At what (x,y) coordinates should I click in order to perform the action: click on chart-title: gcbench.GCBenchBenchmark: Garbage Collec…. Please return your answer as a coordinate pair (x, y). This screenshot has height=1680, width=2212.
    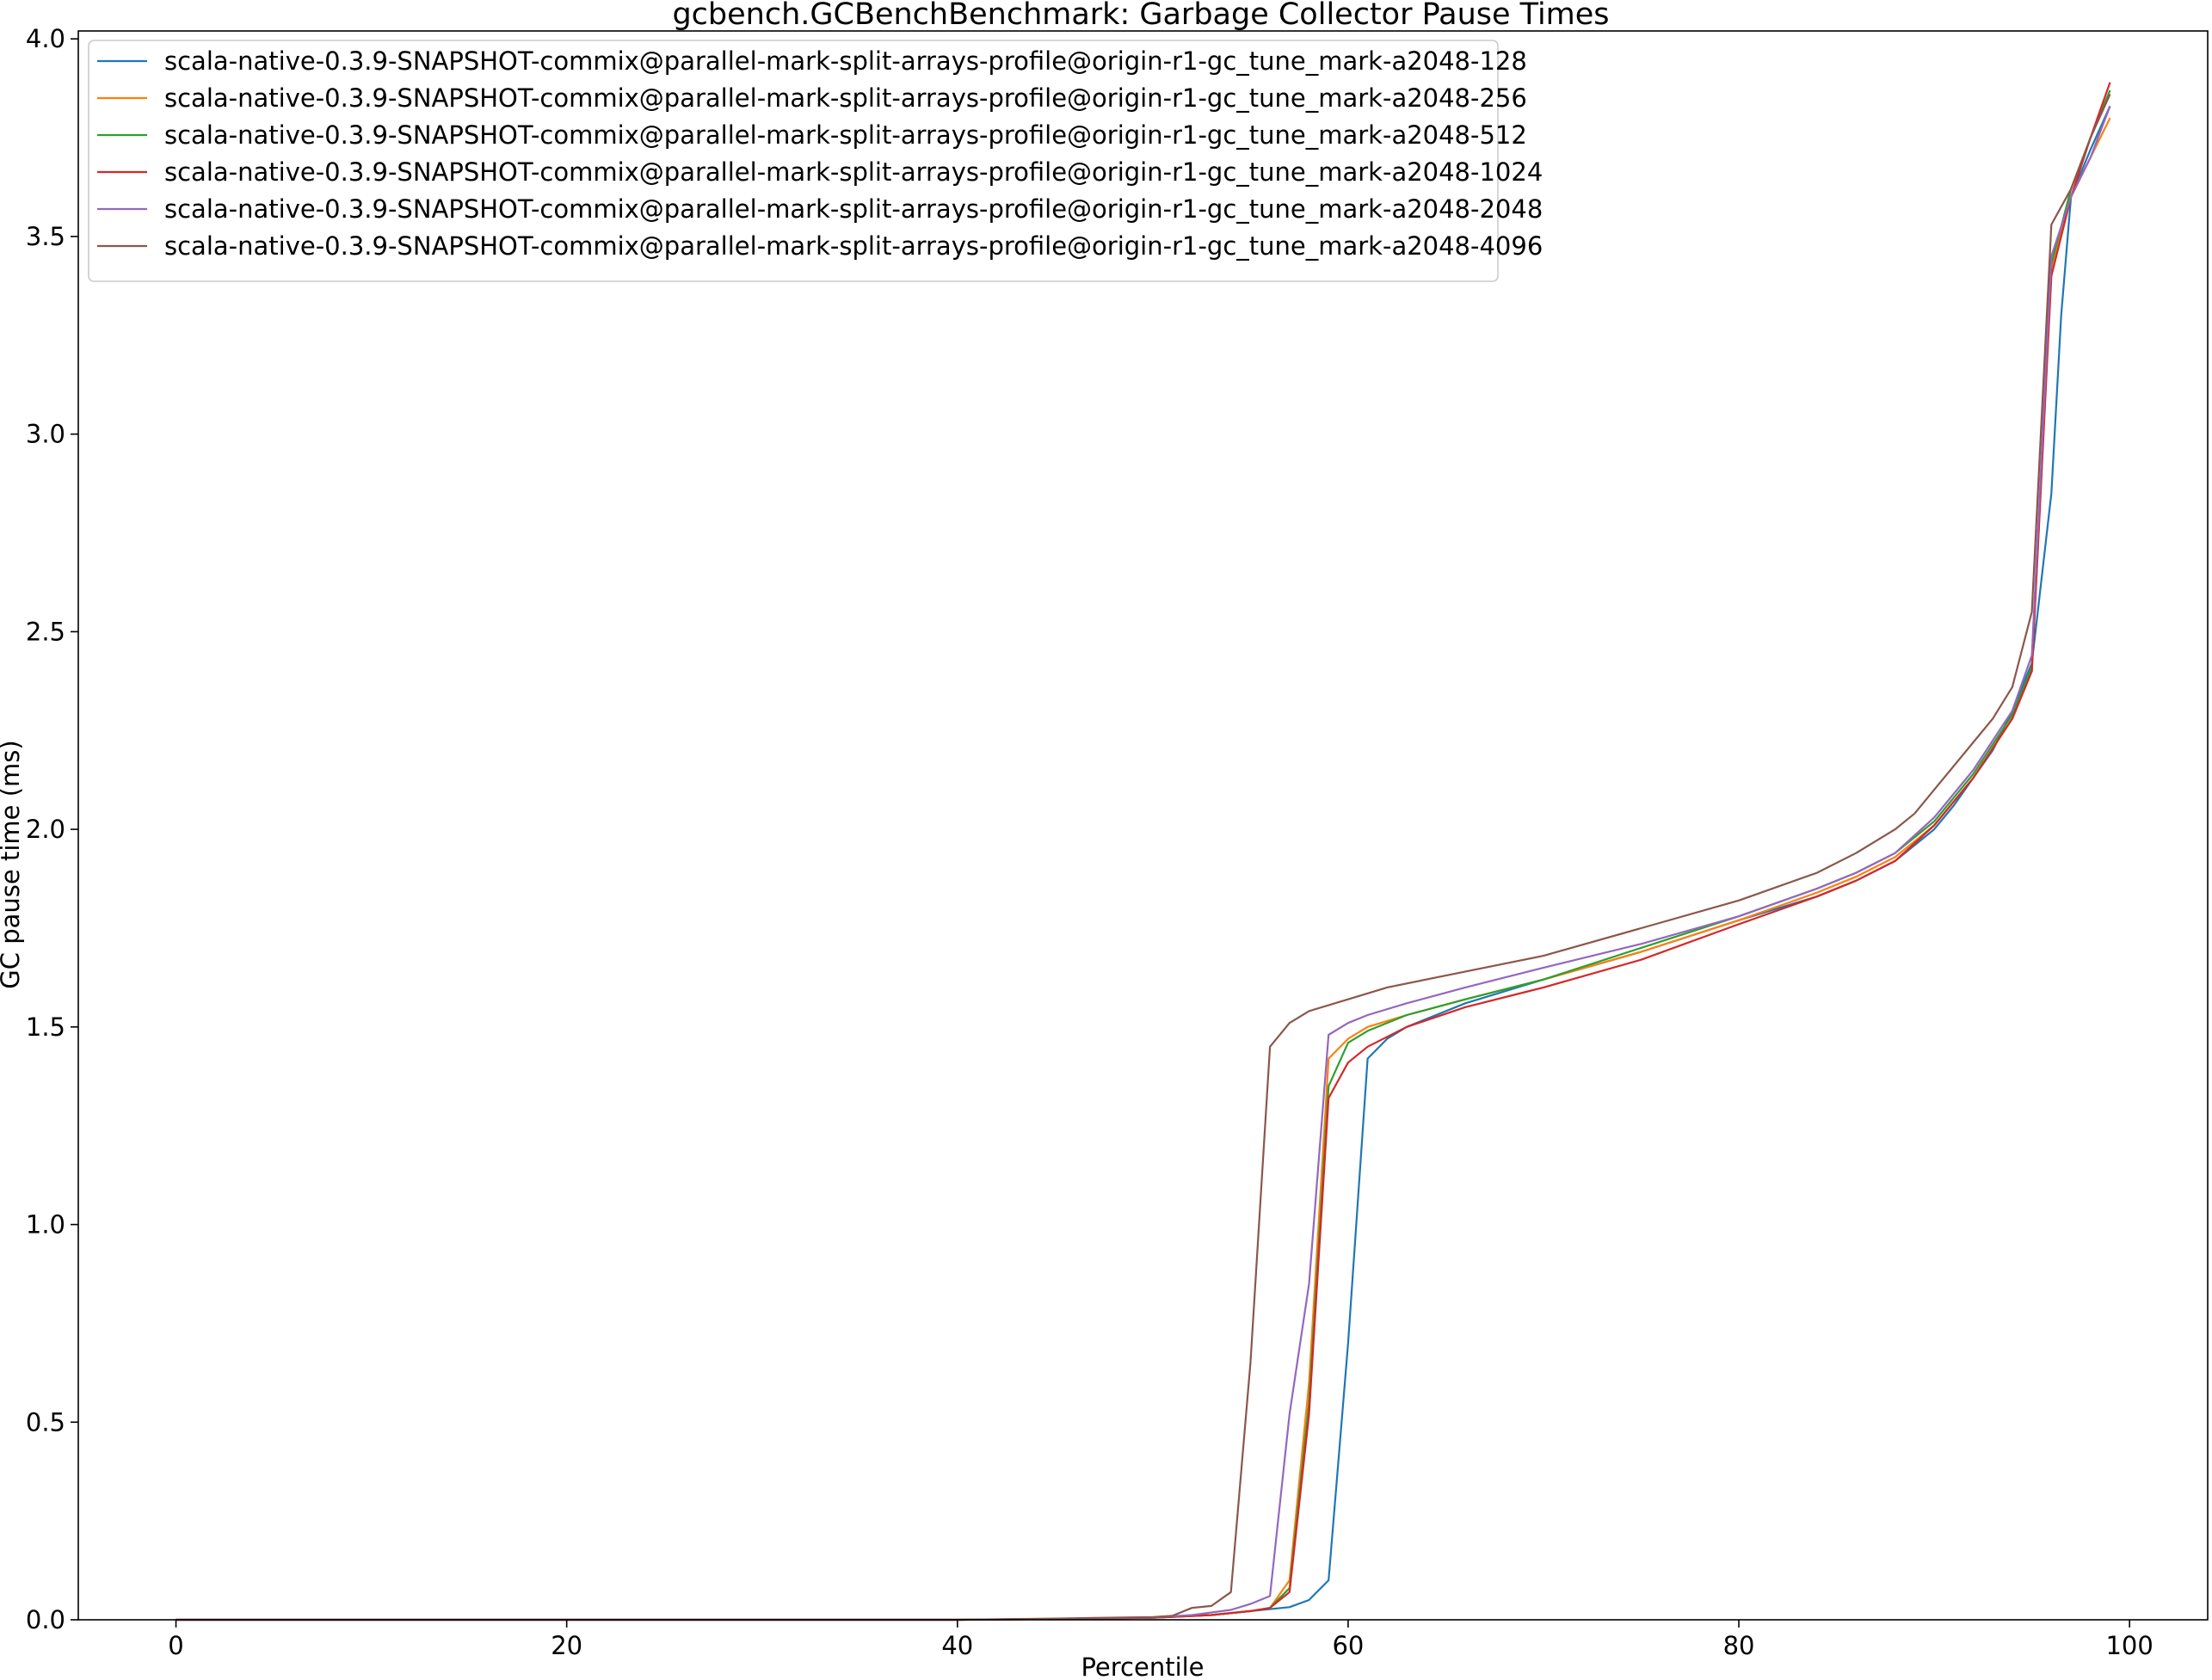
    Looking at the image, I should click on (1140, 16).